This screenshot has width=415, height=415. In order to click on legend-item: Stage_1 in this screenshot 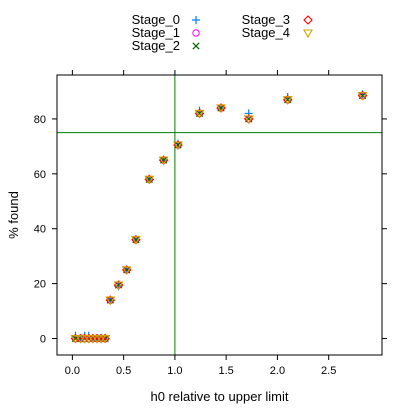, I will do `click(166, 32)`.